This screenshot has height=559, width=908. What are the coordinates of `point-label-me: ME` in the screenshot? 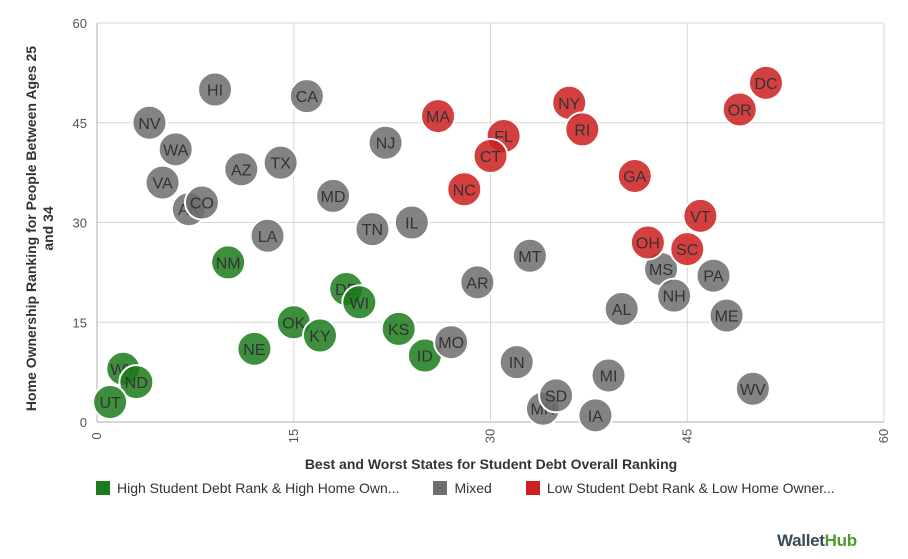 It's located at (727, 317).